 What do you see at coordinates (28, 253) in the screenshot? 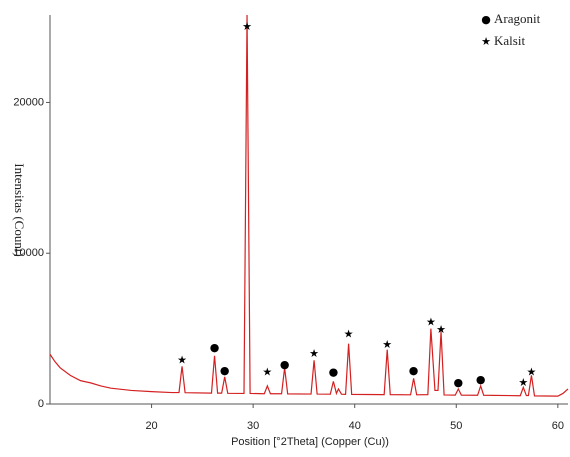
I see `y-tick-label: 10000` at bounding box center [28, 253].